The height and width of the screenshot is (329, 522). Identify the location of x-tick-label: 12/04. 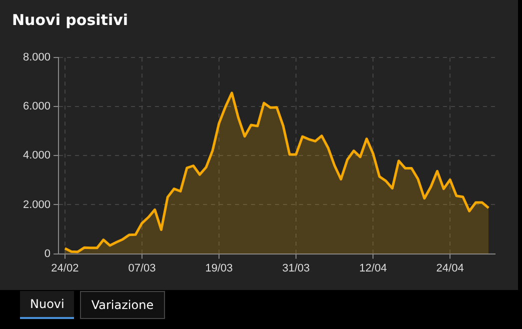
(373, 268).